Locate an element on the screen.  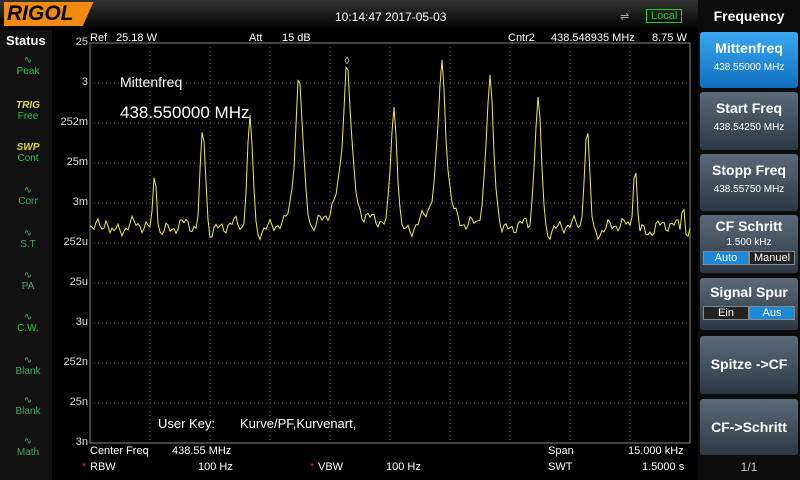
menu-stop: Stopp Freq 438.55750 MHz is located at coordinates (749, 182).